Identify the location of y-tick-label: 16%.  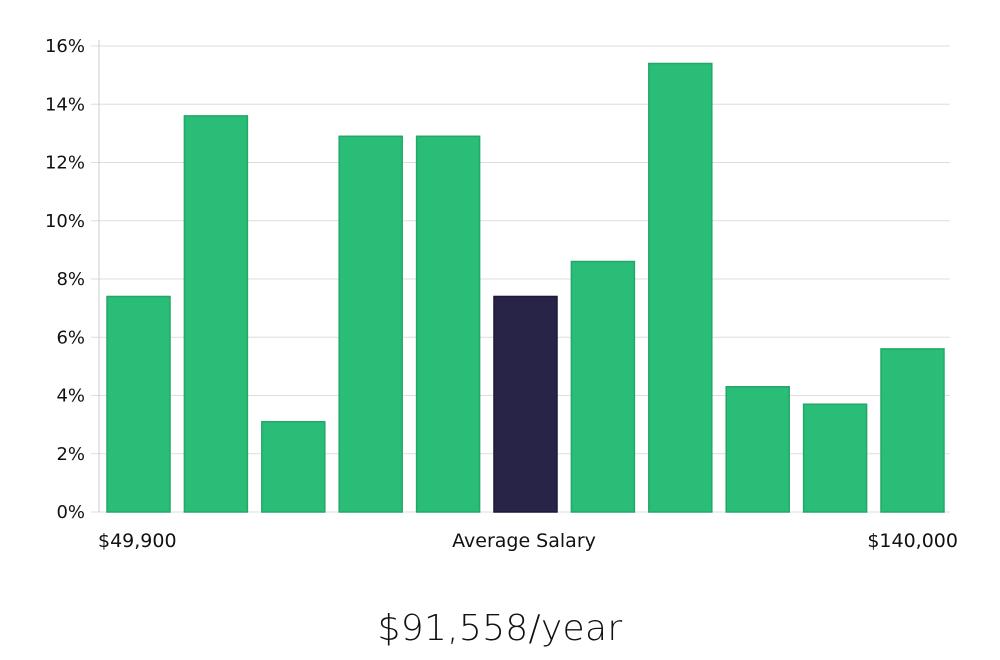
(65, 46).